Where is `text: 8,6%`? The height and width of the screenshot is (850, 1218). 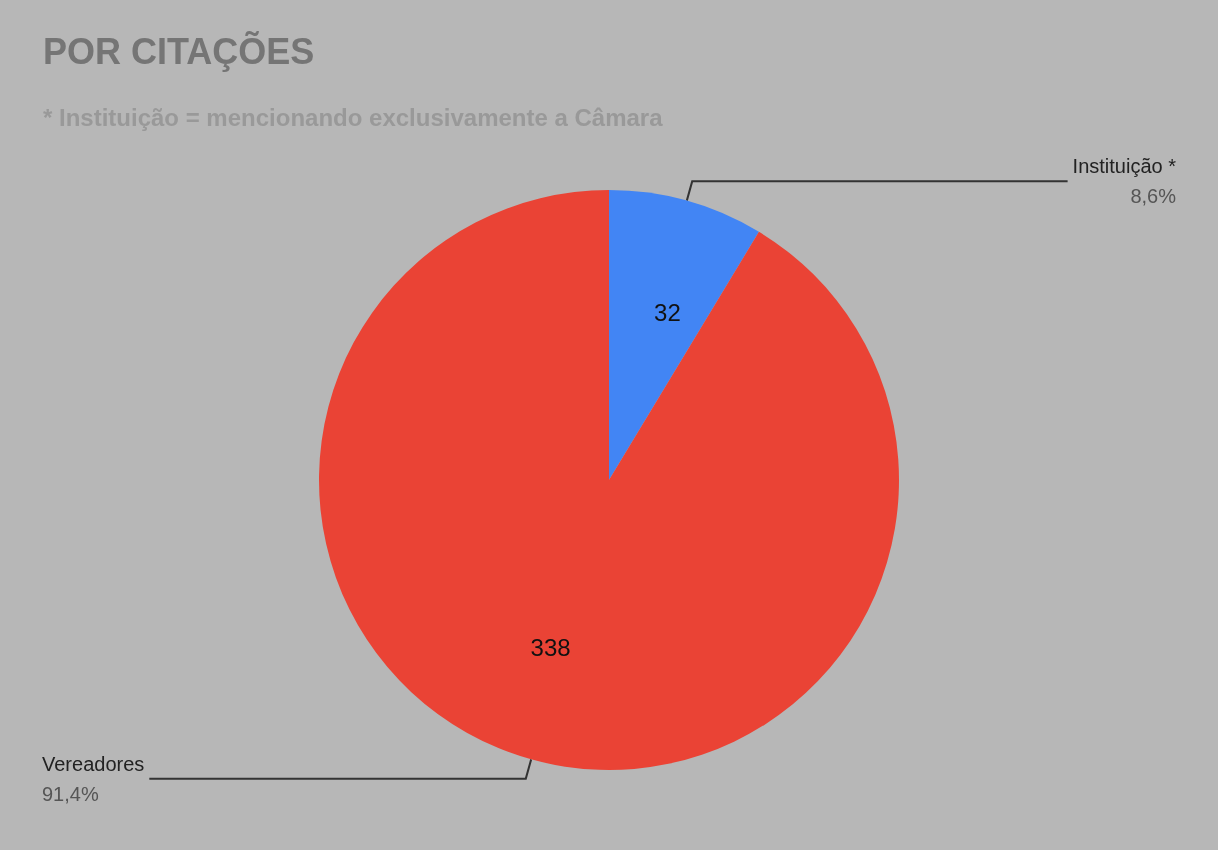
text: 8,6% is located at coordinates (1153, 196).